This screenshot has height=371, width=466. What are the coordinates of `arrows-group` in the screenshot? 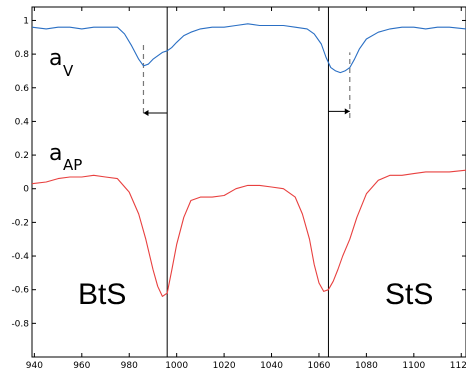 It's located at (246, 112).